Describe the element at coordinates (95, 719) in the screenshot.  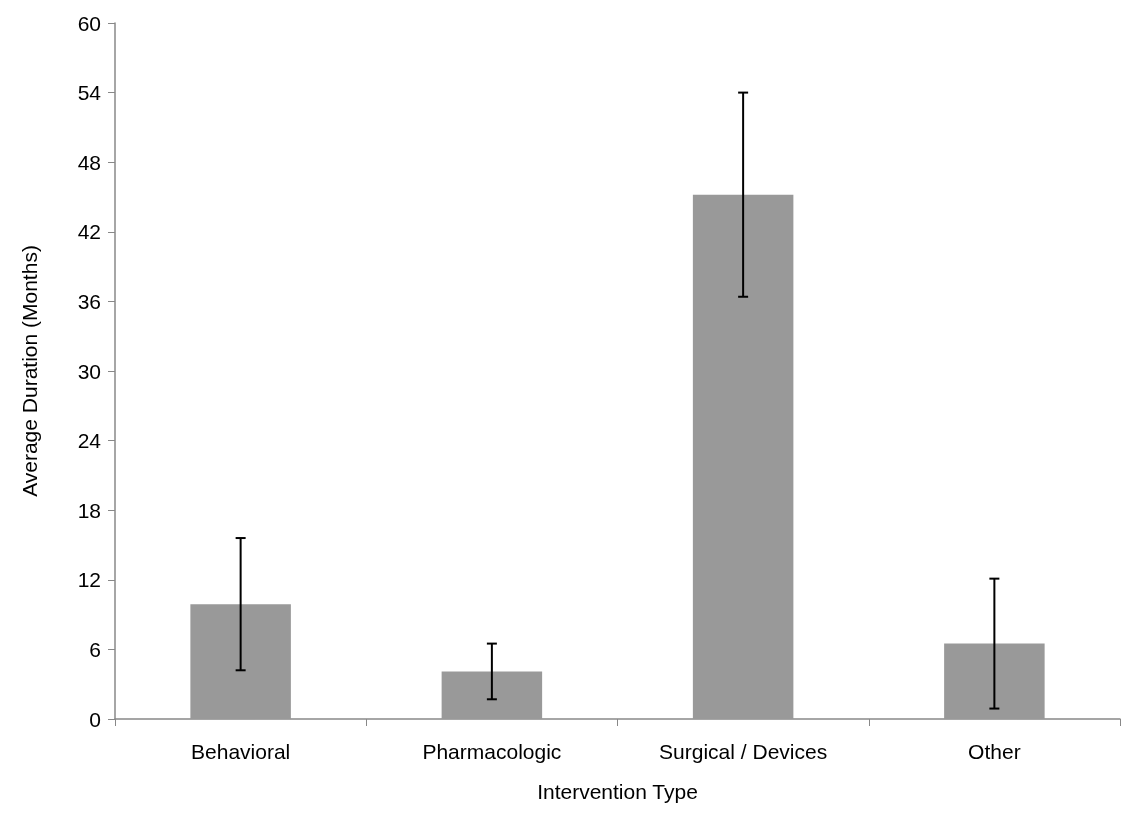
I see `y-tick-label: 0` at that location.